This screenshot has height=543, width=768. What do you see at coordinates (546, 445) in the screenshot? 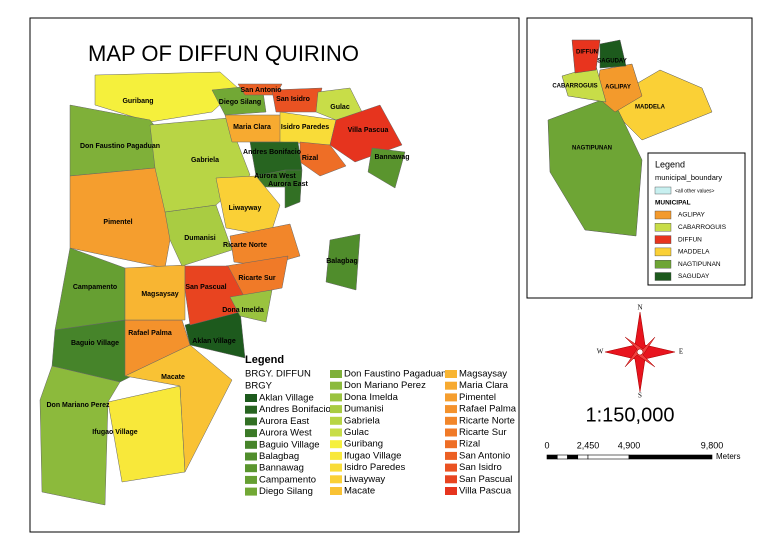
I see `scale-tick-label: 0` at bounding box center [546, 445].